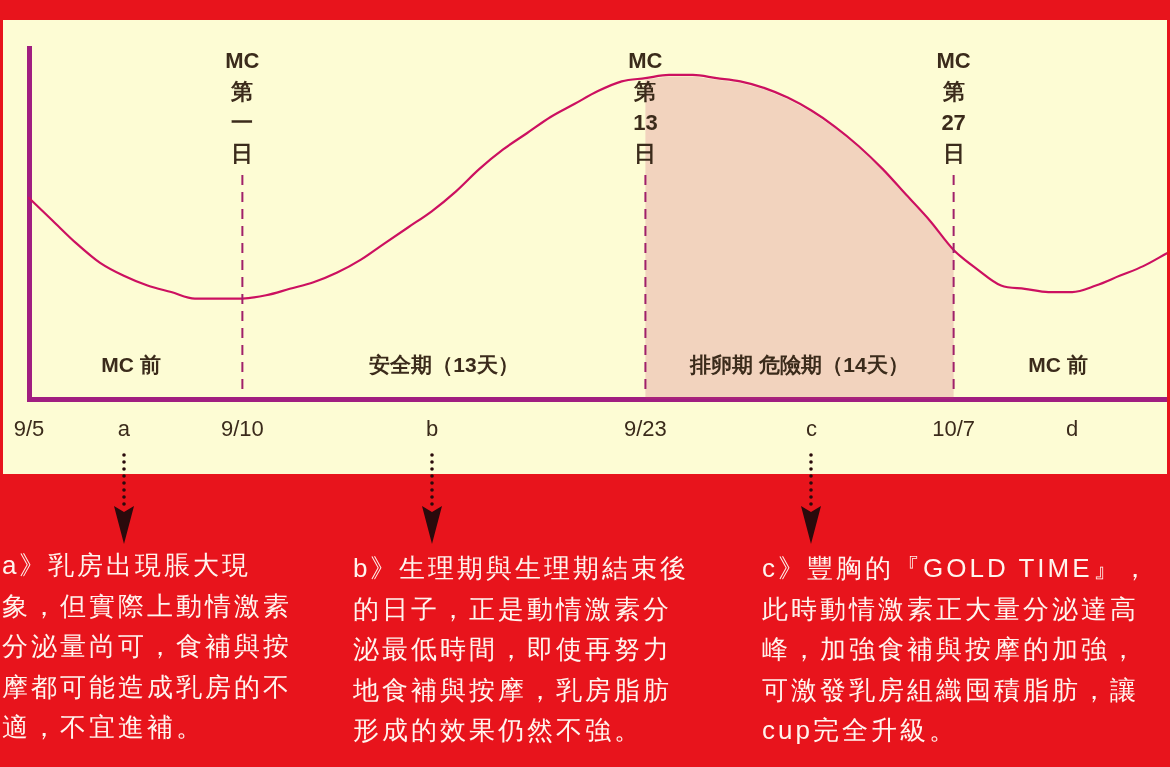 The width and height of the screenshot is (1170, 767). Describe the element at coordinates (147, 646) in the screenshot. I see `text: a》乳房出現脹大現象，但實際上動情激素分泌量尚可，食補與按摩都可能造成乳房的不適，不宜進補。` at that location.